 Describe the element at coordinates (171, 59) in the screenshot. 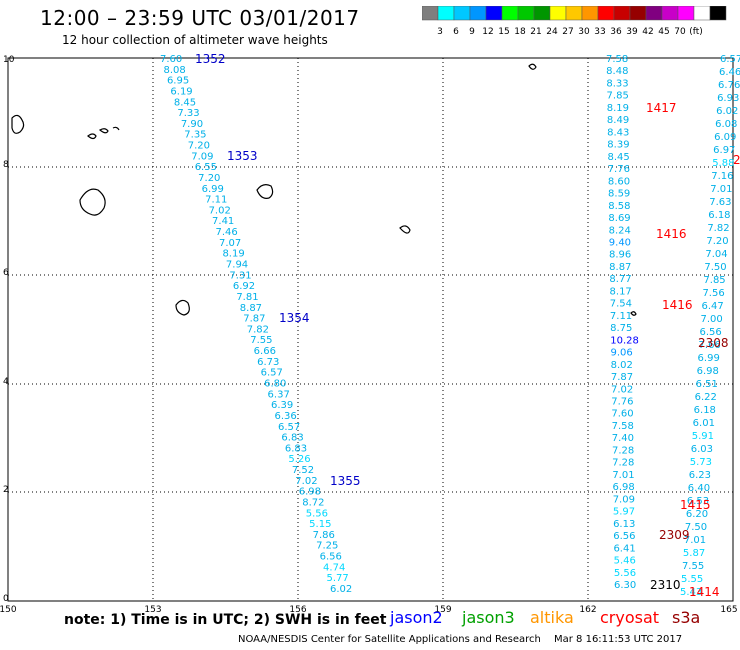

I see `wave-height-label: 7.60` at that location.